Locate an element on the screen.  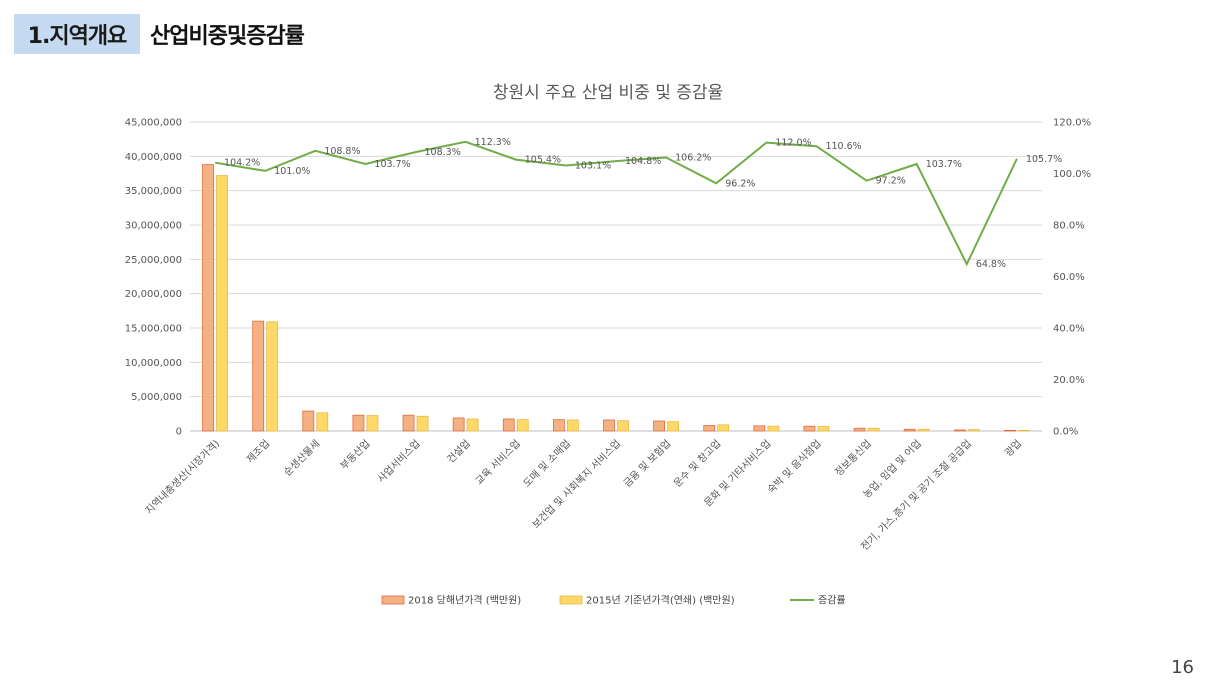
line-path is located at coordinates (616, 203).